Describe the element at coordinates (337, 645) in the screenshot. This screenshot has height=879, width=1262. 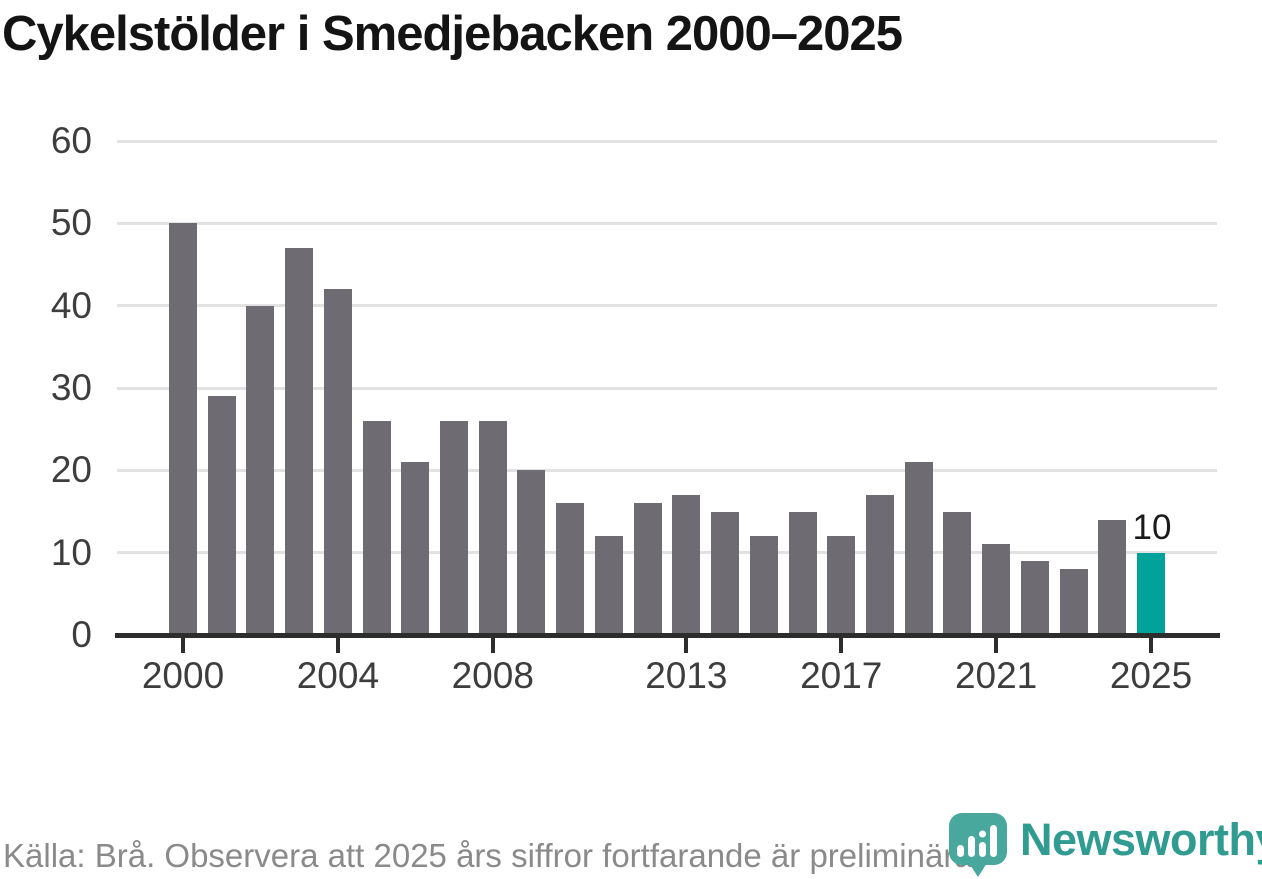
I see `x-tick-2004` at that location.